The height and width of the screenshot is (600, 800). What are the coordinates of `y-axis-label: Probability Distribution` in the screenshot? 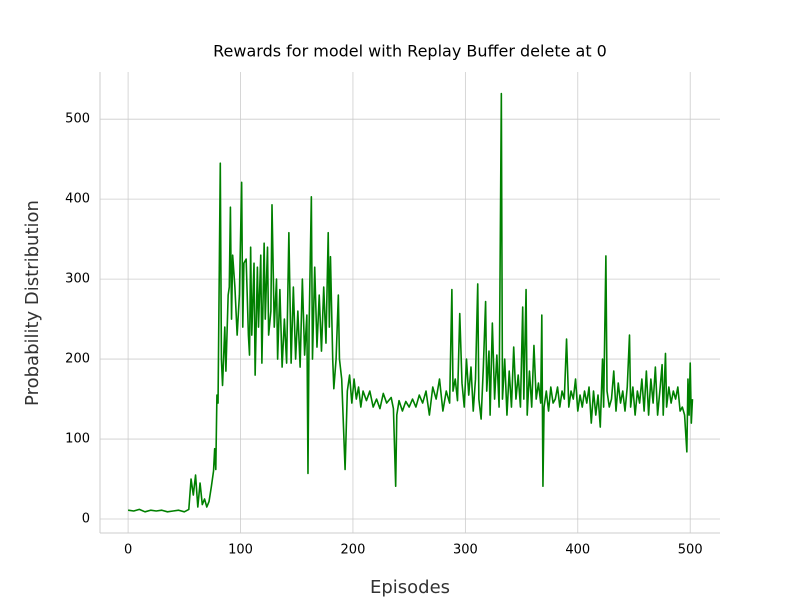 It's located at (32, 303).